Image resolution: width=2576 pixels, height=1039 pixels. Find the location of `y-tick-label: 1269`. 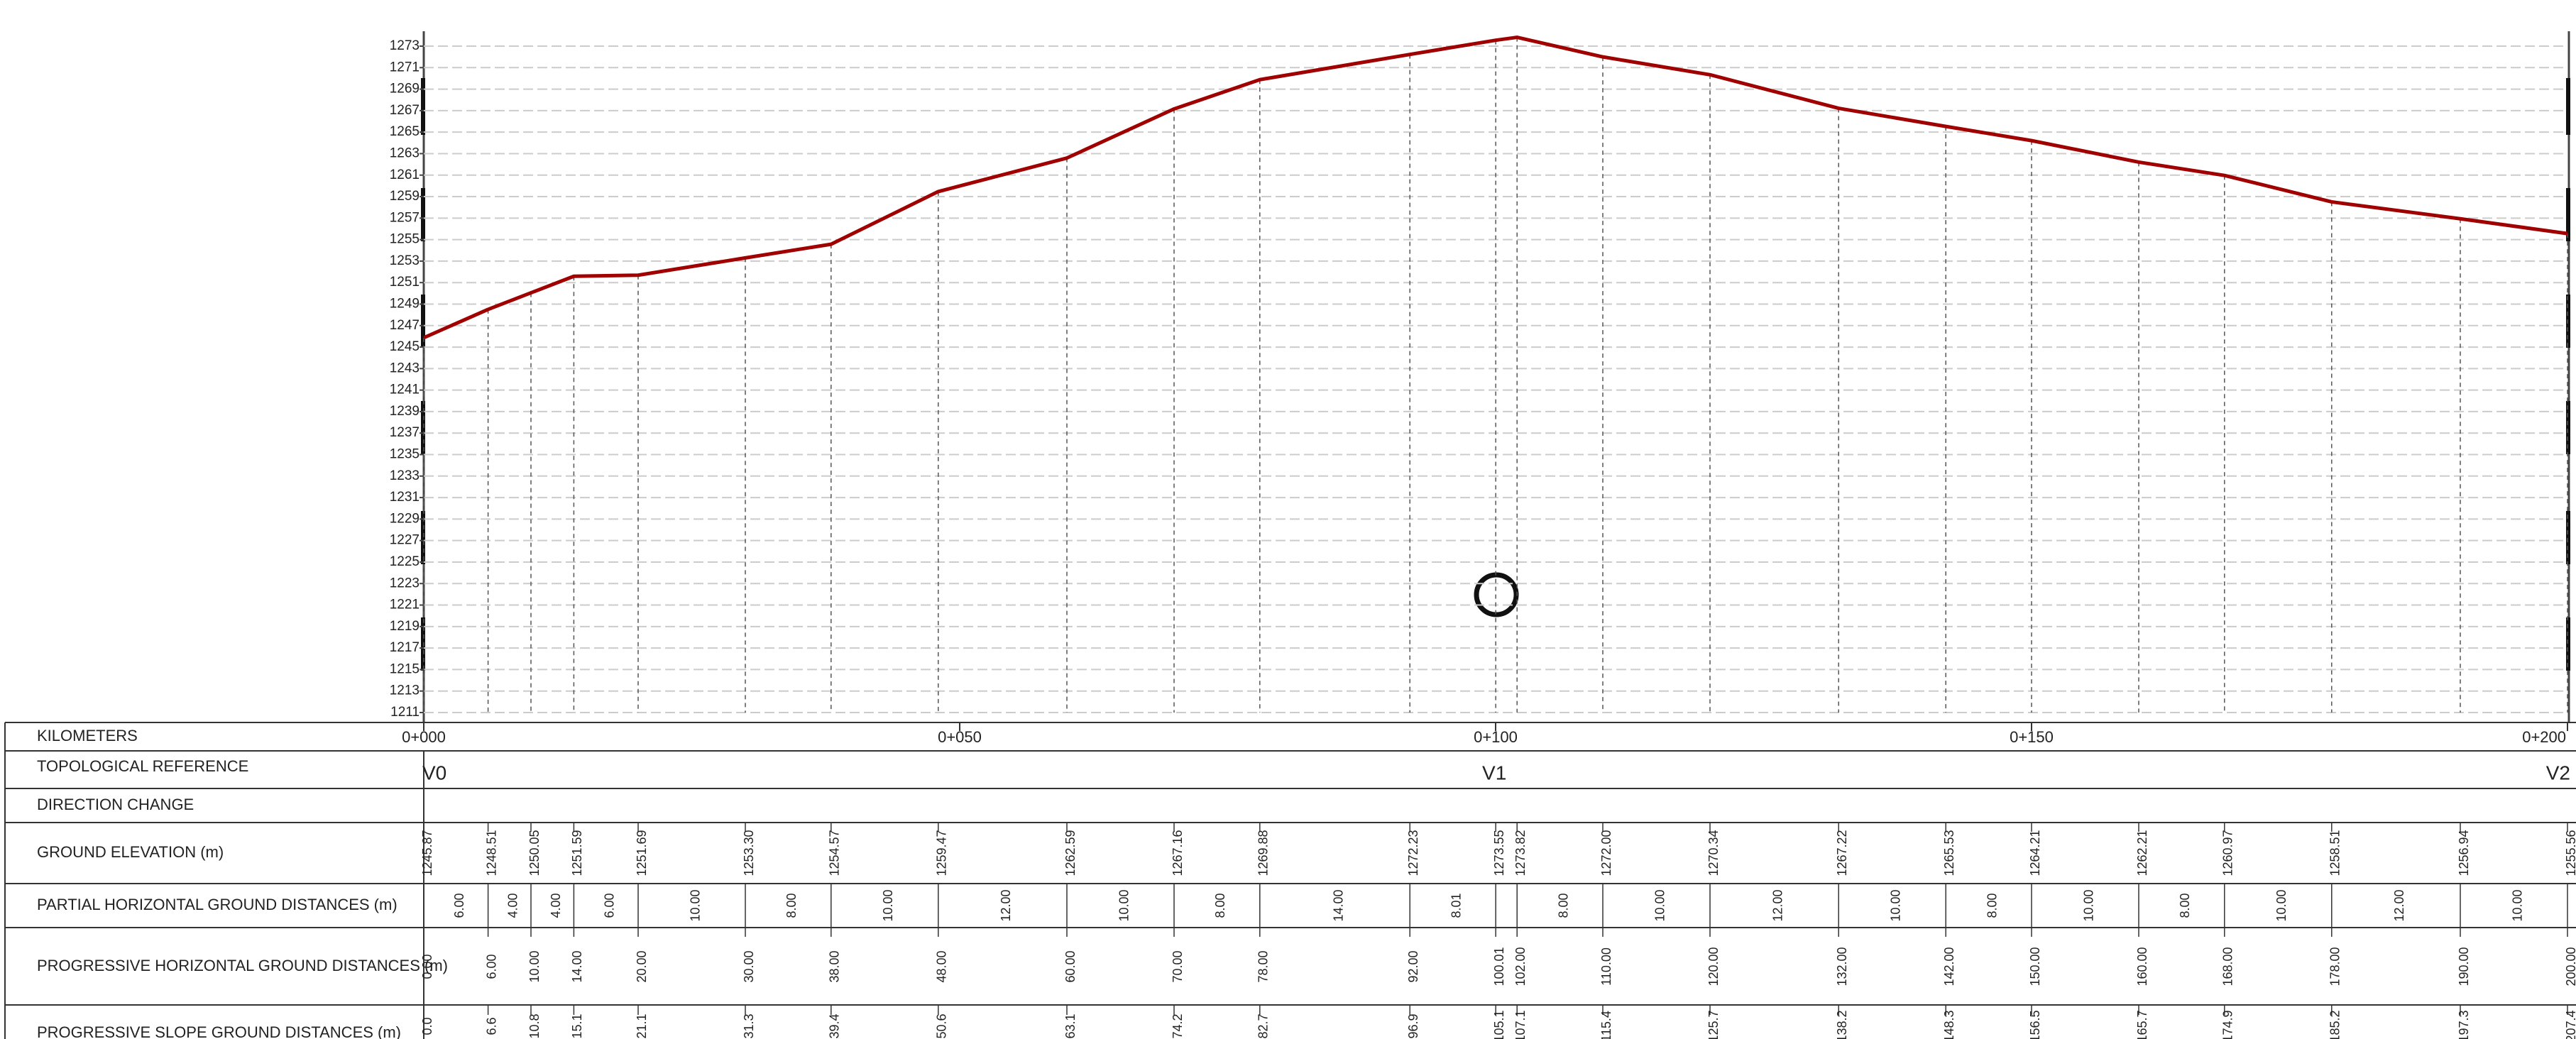

y-tick-label: 1269 is located at coordinates (405, 89).